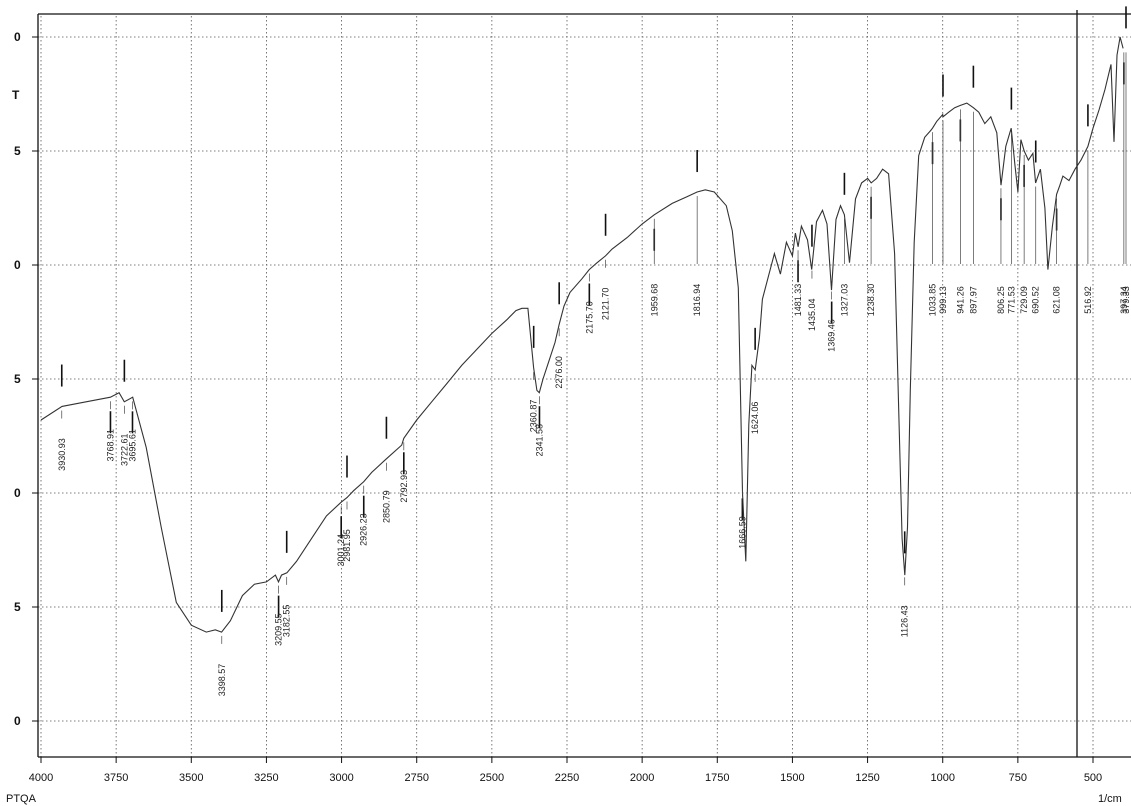 The height and width of the screenshot is (806, 1131). Describe the element at coordinates (364, 529) in the screenshot. I see `peak-label: 2926.23` at that location.